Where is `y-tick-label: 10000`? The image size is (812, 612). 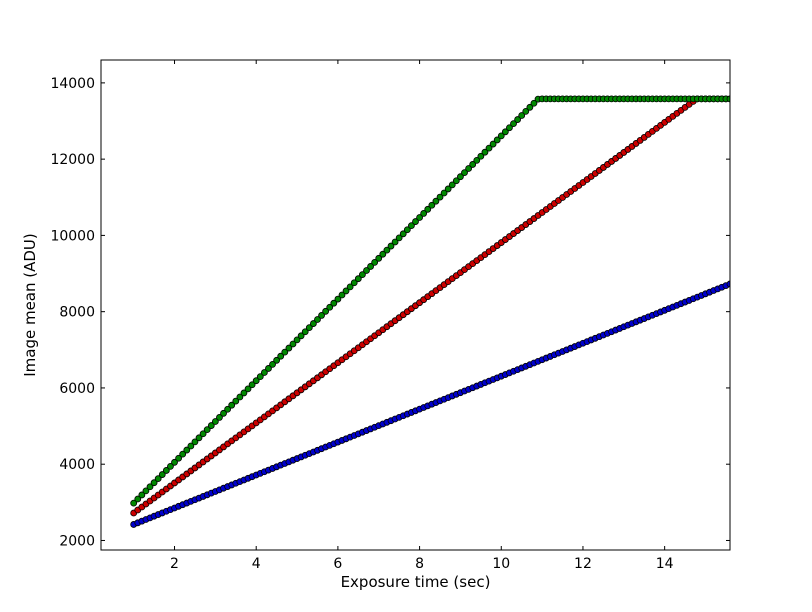 y-tick-label: 10000 is located at coordinates (72, 236).